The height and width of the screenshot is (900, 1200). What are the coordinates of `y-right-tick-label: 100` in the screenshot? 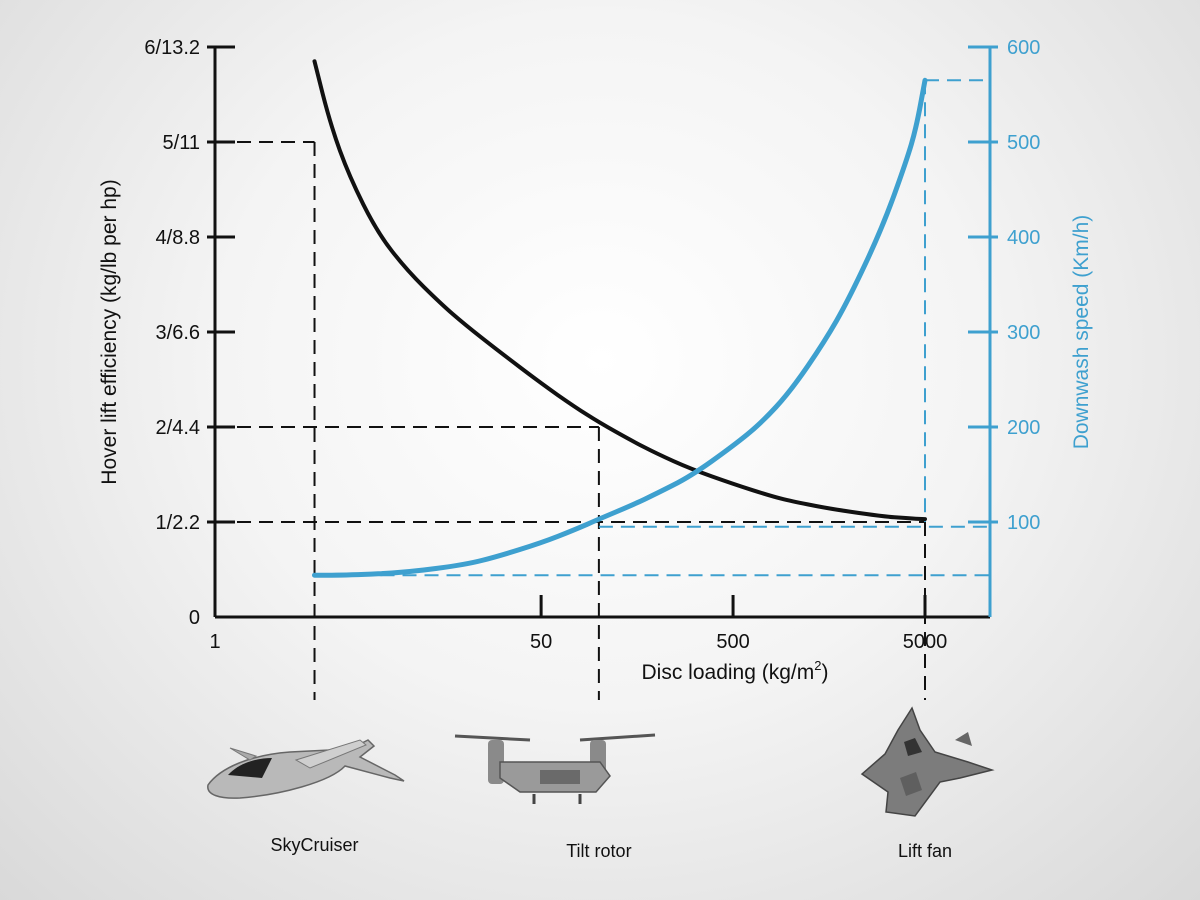 It's located at (1023, 523).